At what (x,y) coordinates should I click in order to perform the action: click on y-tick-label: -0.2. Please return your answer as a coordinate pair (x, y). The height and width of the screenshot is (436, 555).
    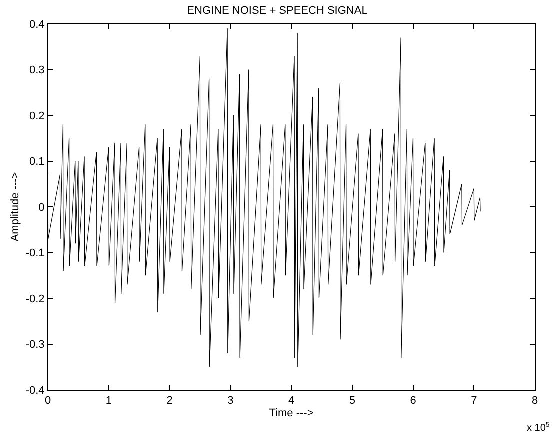
    Looking at the image, I should click on (35, 299).